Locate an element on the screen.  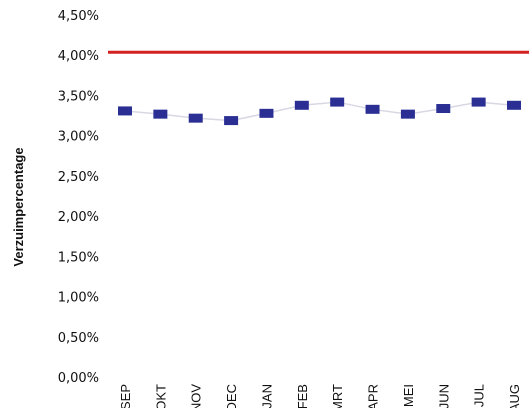
y-tick-label: 0,50% is located at coordinates (78, 338).